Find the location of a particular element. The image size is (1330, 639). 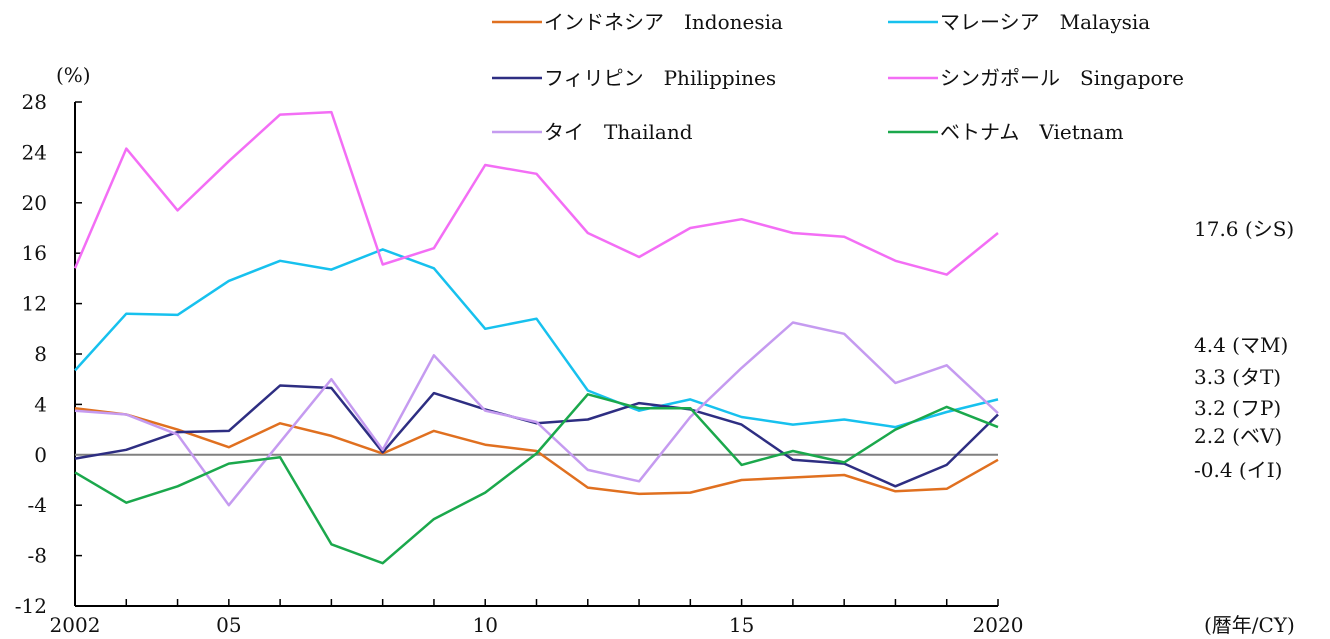

y-tick-label: 0 is located at coordinates (40, 455).